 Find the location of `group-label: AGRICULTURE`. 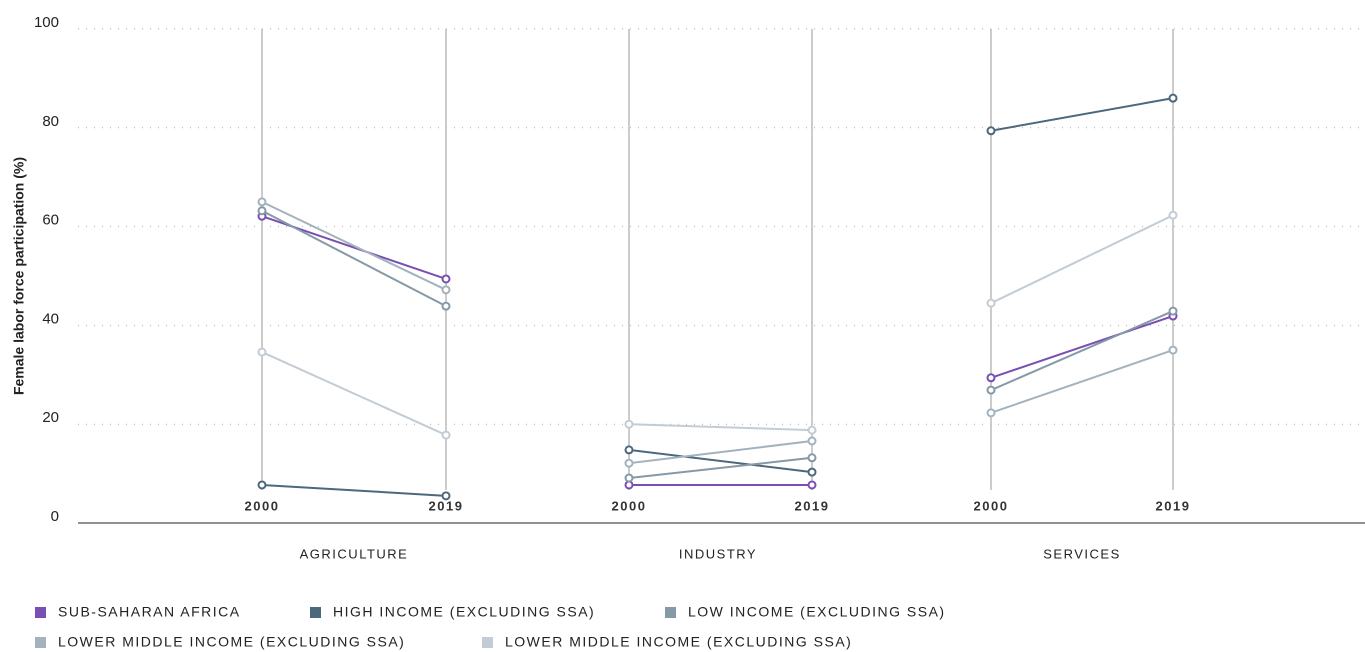

group-label: AGRICULTURE is located at coordinates (354, 553).